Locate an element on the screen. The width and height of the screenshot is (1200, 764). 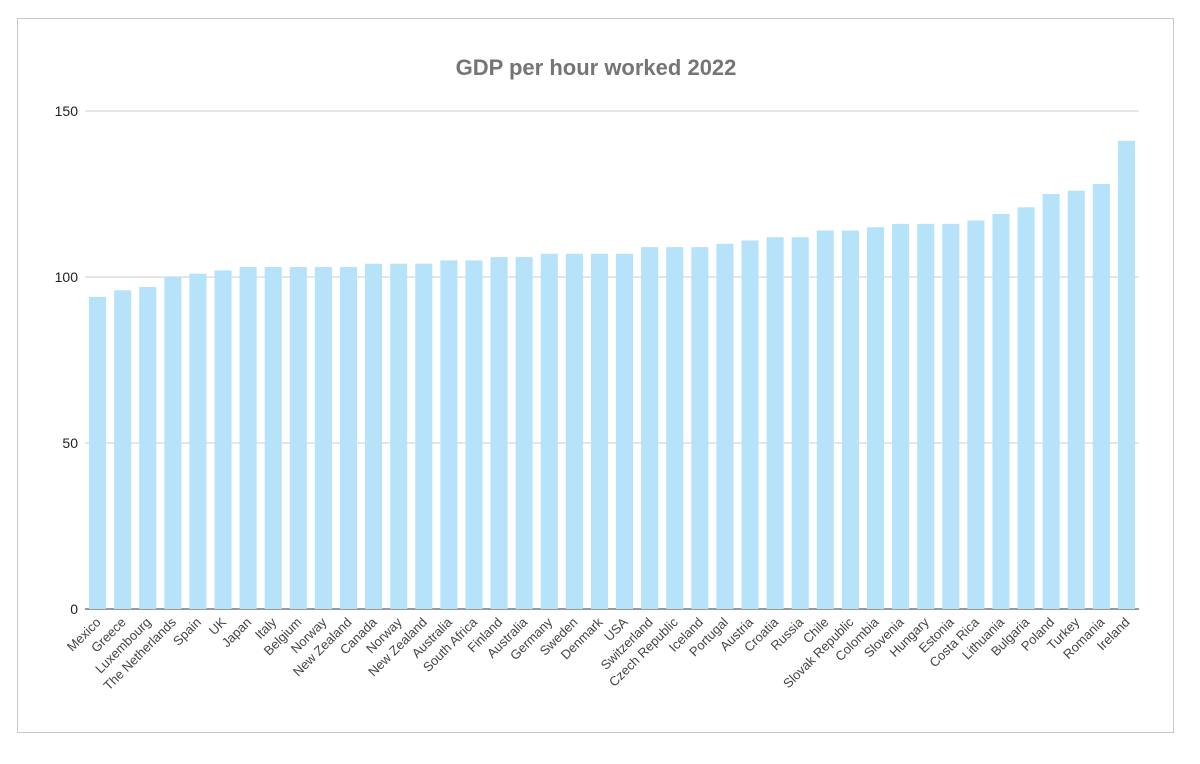
y-tick-label: 0 is located at coordinates (74, 609).